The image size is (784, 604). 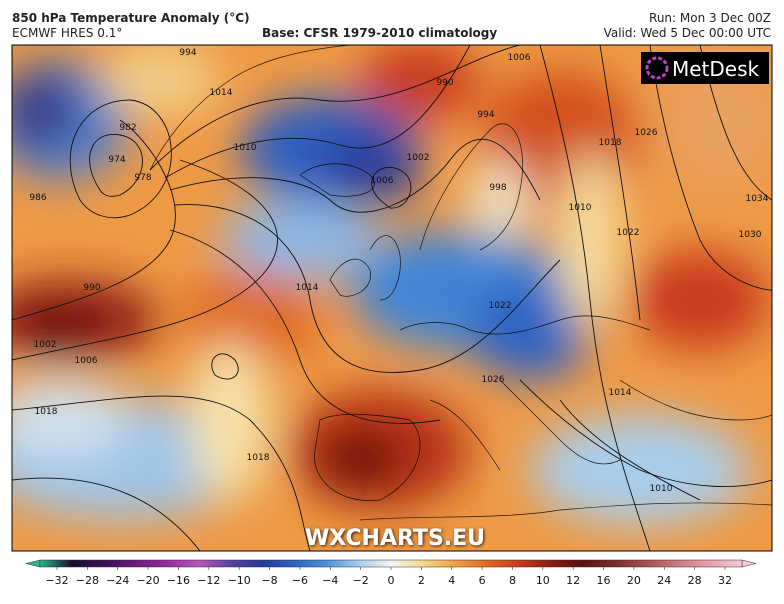 I want to click on colorbar-tick-label: 10, so click(x=543, y=580).